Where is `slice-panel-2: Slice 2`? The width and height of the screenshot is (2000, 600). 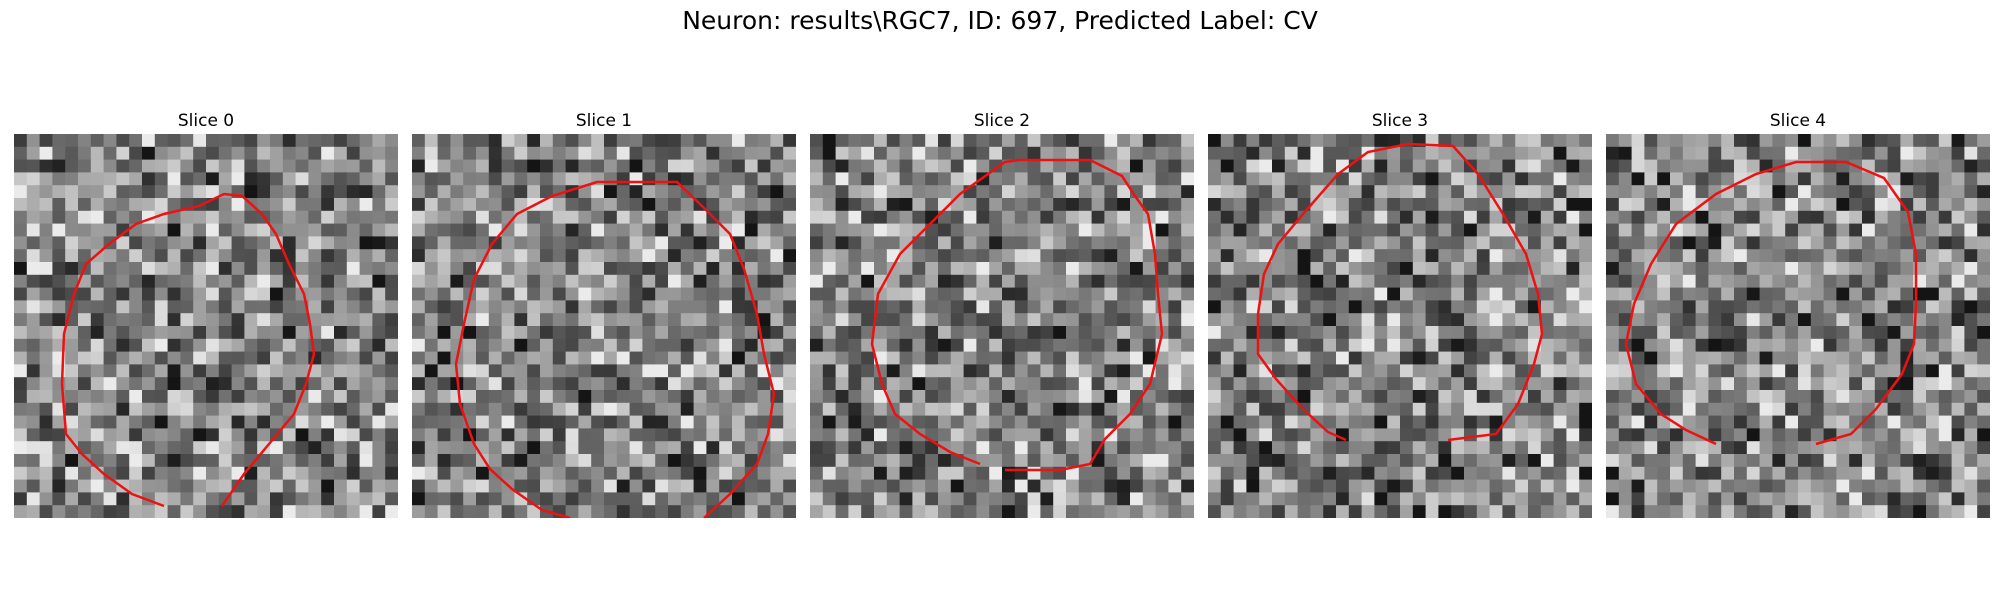 slice-panel-2: Slice 2 is located at coordinates (1002, 313).